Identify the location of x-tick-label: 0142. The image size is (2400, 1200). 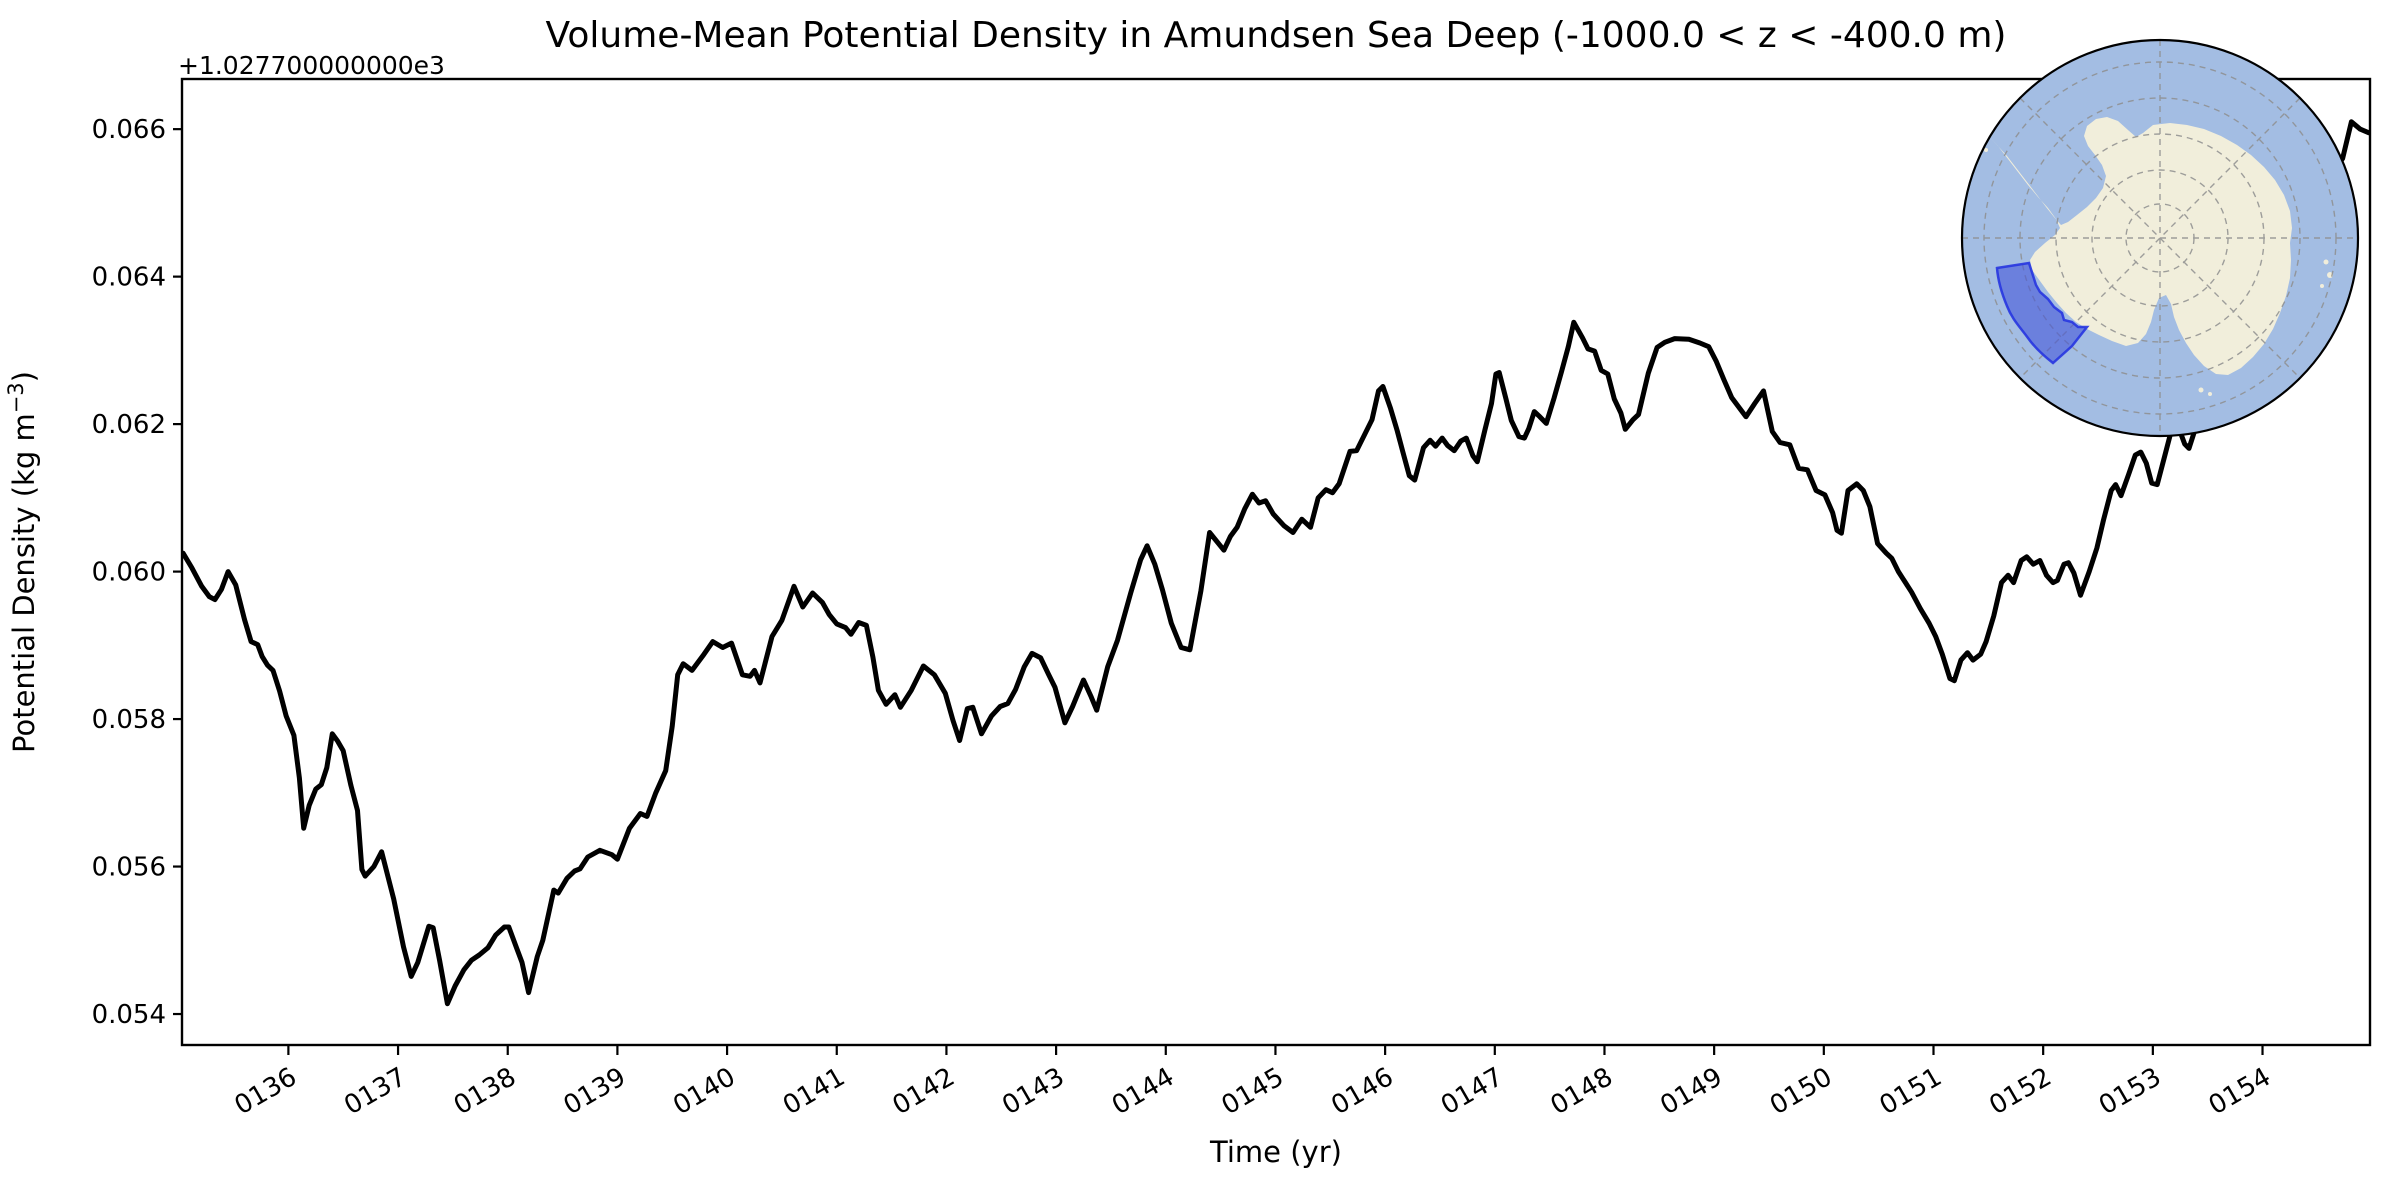
(924, 1091).